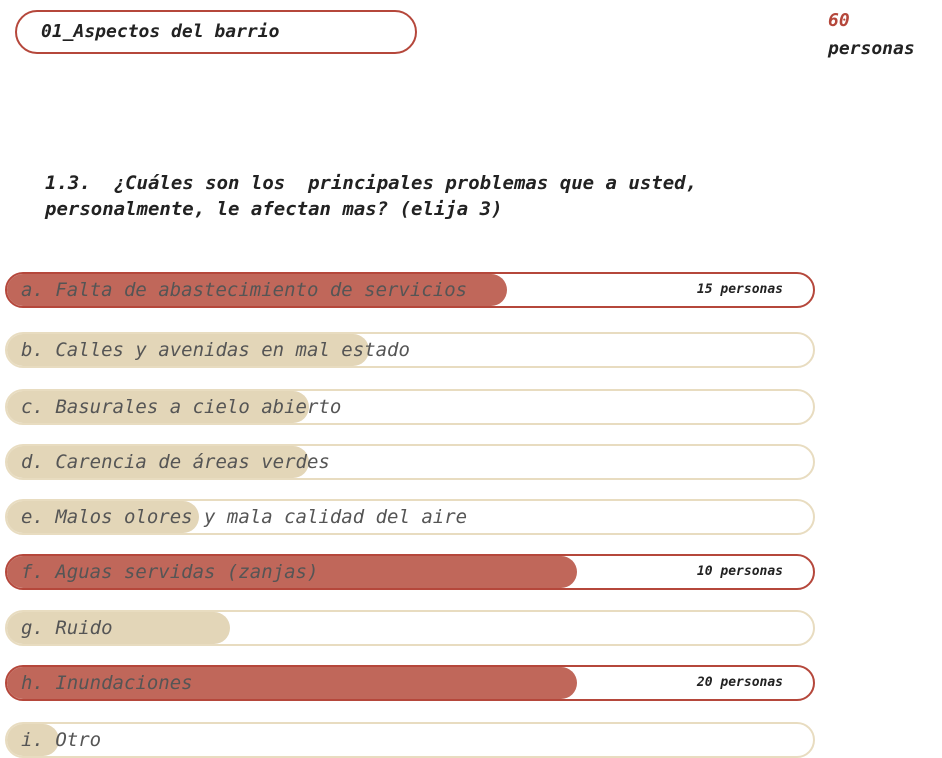  What do you see at coordinates (839, 20) in the screenshot?
I see `count: 60` at bounding box center [839, 20].